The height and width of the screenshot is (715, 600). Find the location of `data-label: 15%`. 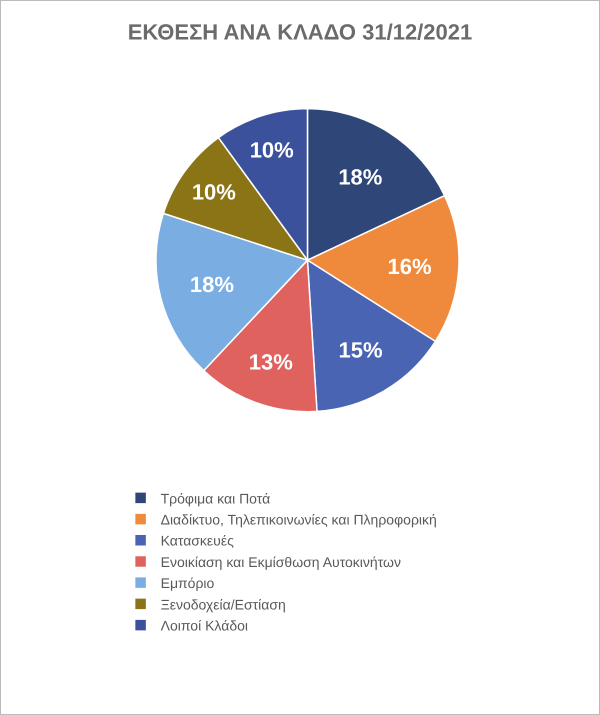

data-label: 15% is located at coordinates (360, 349).